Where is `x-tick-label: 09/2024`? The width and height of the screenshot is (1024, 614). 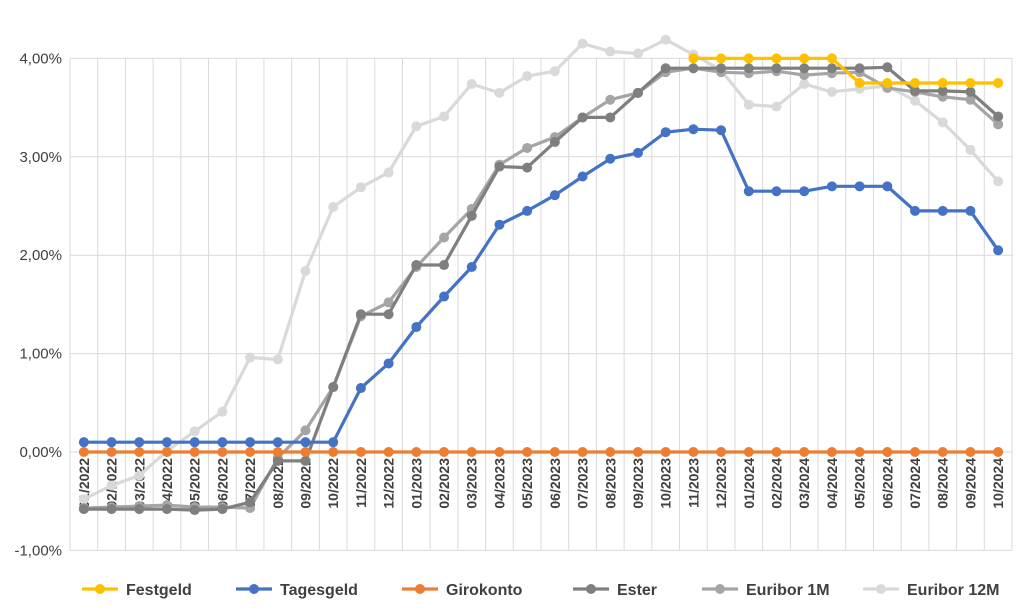
x-tick-label: 09/2024 is located at coordinates (970, 483).